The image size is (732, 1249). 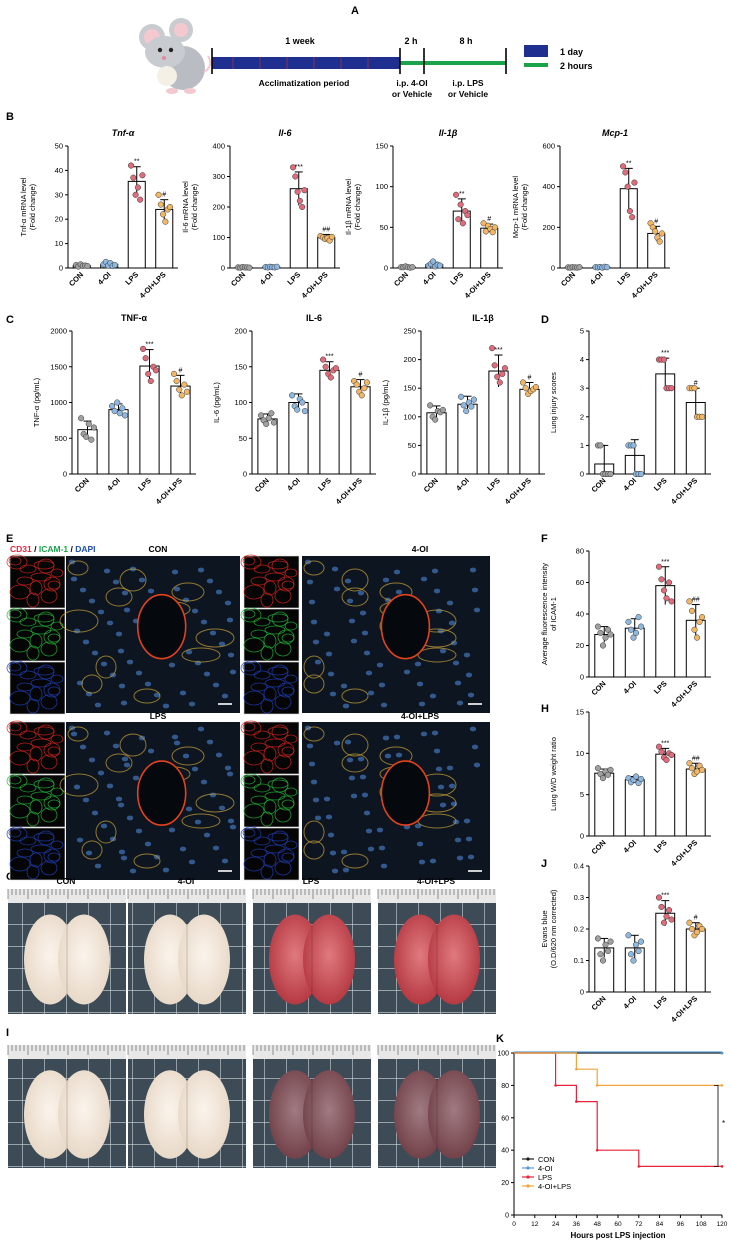 I want to click on x-tick-label: 72, so click(x=639, y=1224).